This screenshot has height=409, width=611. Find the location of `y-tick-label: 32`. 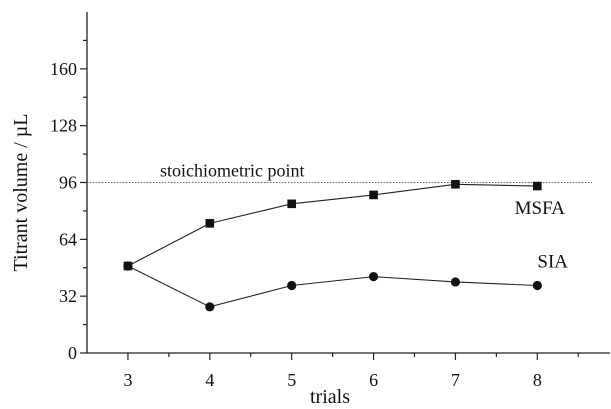

y-tick-label: 32 is located at coordinates (68, 296).